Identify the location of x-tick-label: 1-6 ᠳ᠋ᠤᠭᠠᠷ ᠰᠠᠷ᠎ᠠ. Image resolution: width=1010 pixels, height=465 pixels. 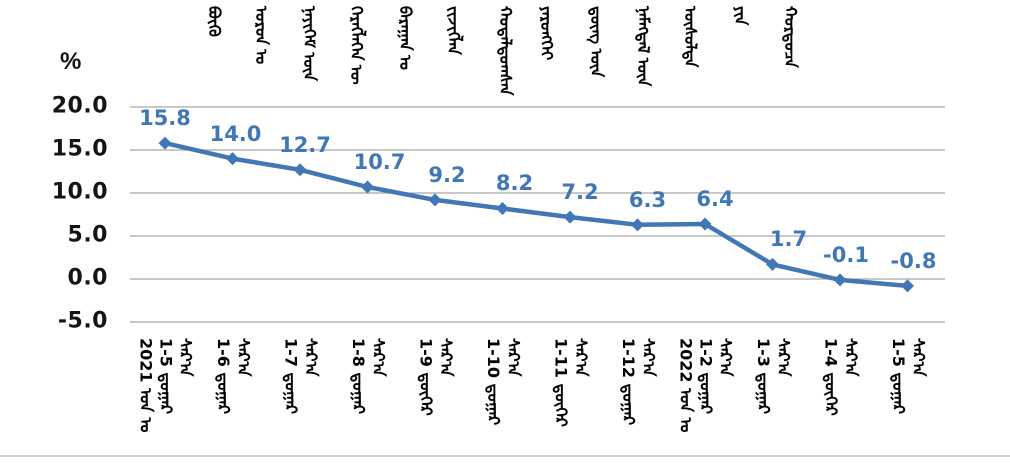
(233, 376).